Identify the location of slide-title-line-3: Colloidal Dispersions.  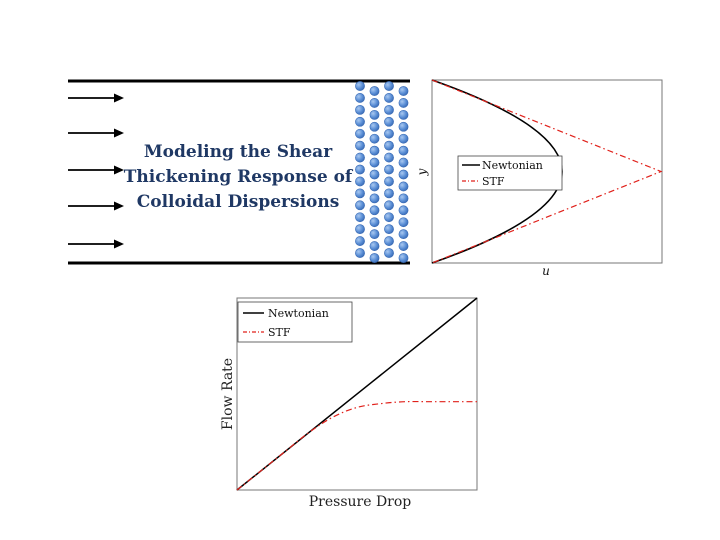
(238, 202).